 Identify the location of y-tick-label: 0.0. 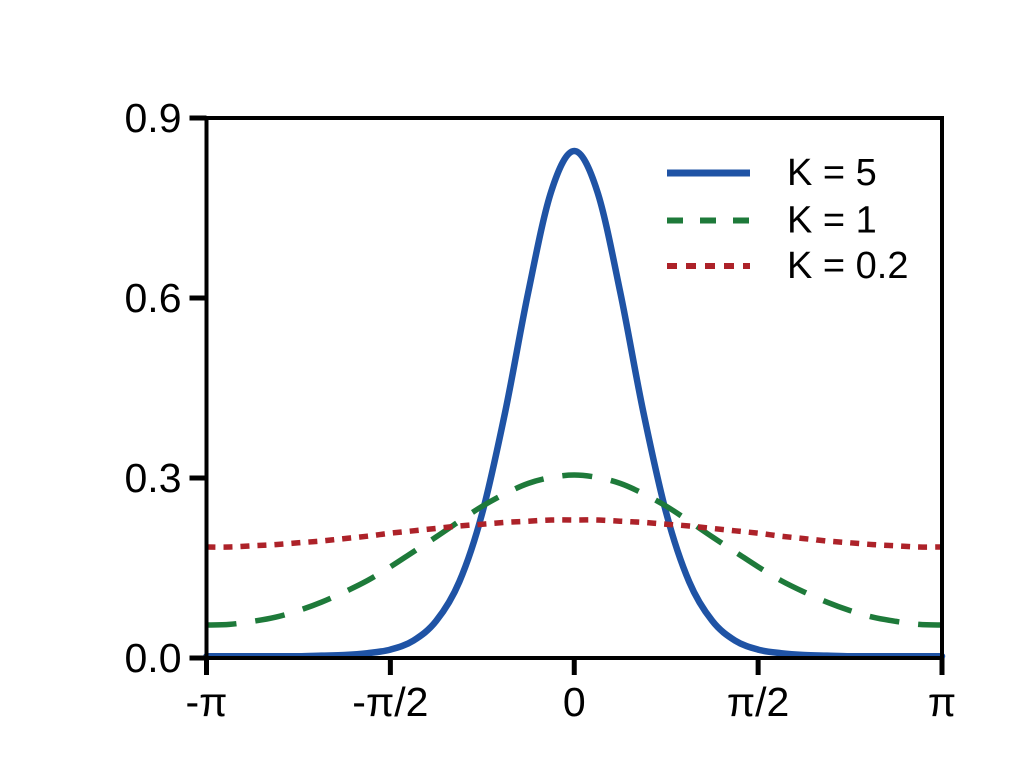
(153, 658).